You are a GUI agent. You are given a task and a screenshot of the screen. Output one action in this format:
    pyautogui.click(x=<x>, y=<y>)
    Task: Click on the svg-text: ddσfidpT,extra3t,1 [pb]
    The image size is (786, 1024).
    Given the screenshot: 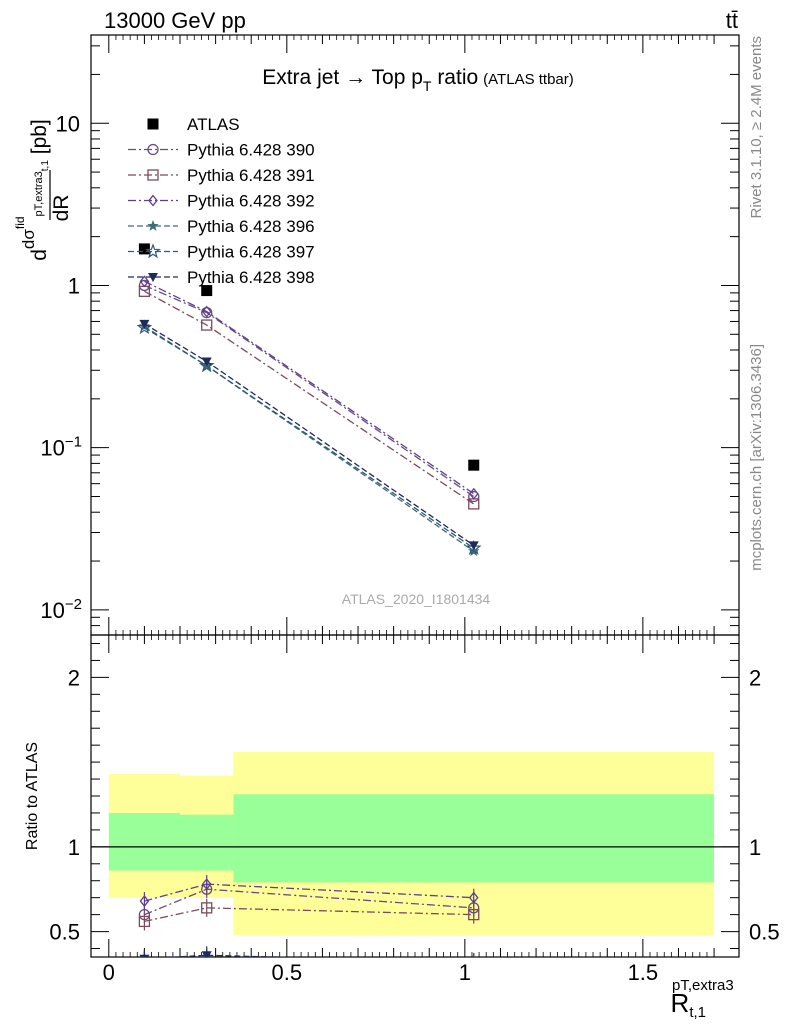 What is the action you would take?
    pyautogui.click(x=32, y=190)
    